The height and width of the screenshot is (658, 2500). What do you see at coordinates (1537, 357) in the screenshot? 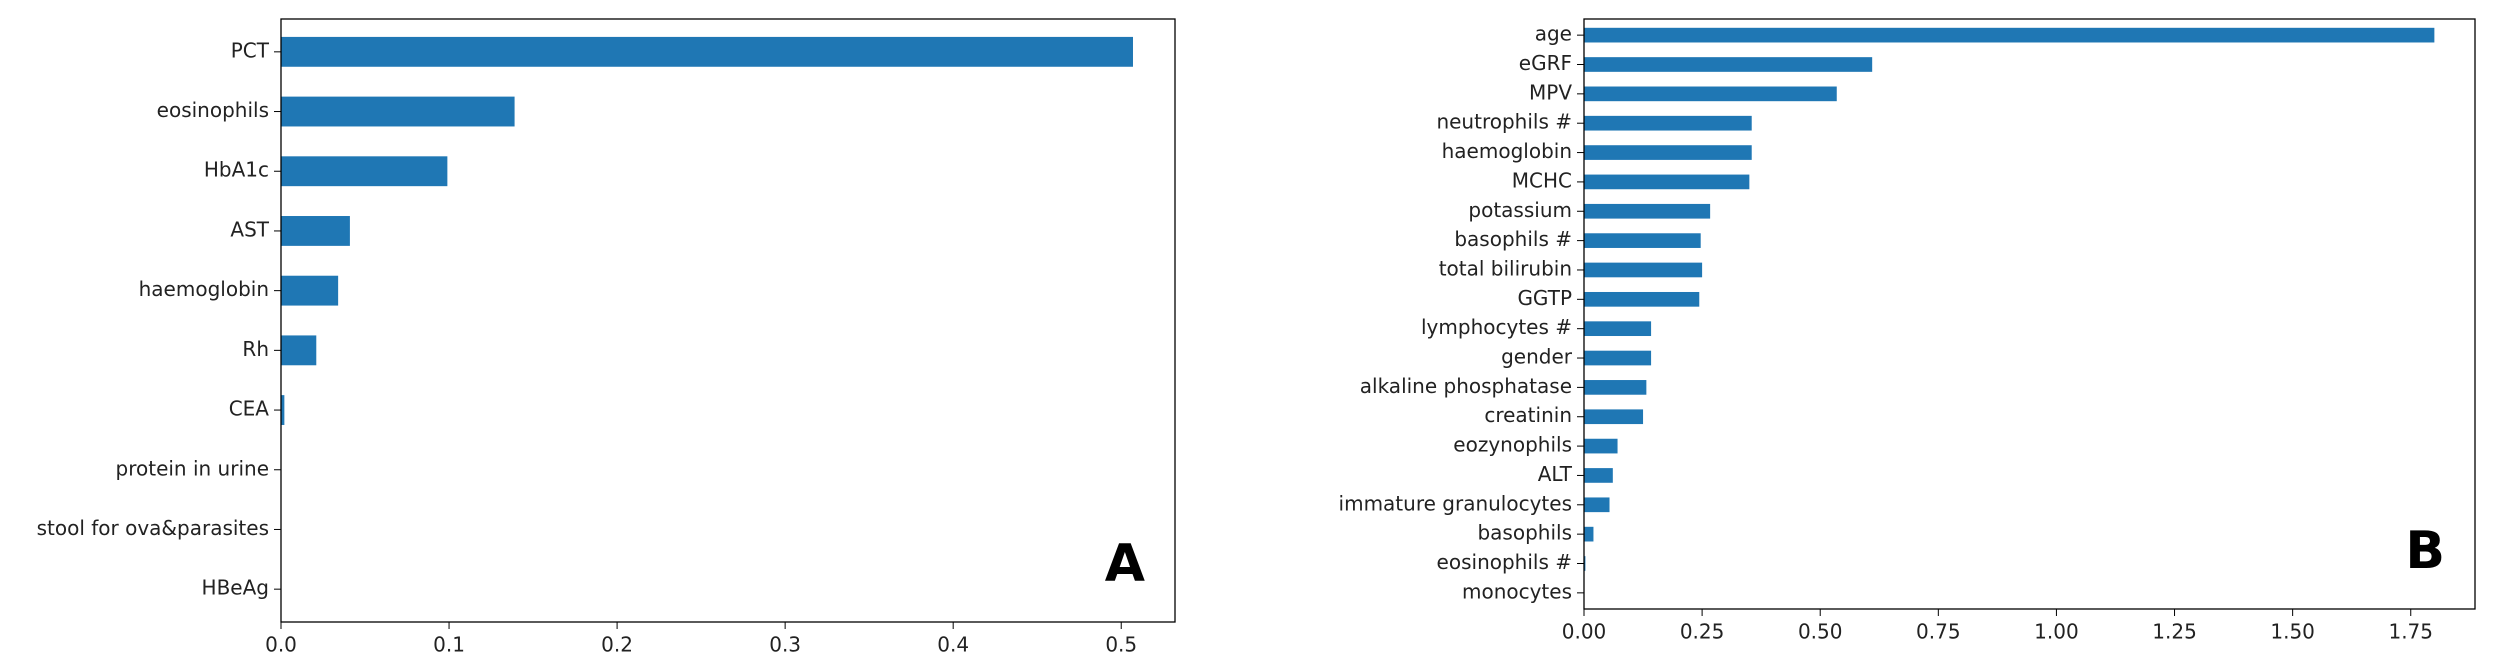
I see `y-tick-label: gender` at bounding box center [1537, 357].